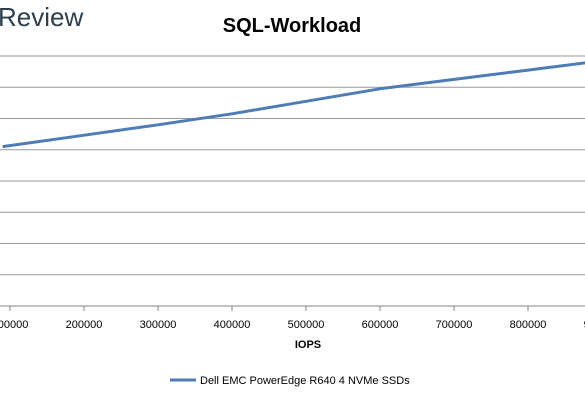  Describe the element at coordinates (84, 325) in the screenshot. I see `x-tick-label: 200000` at that location.